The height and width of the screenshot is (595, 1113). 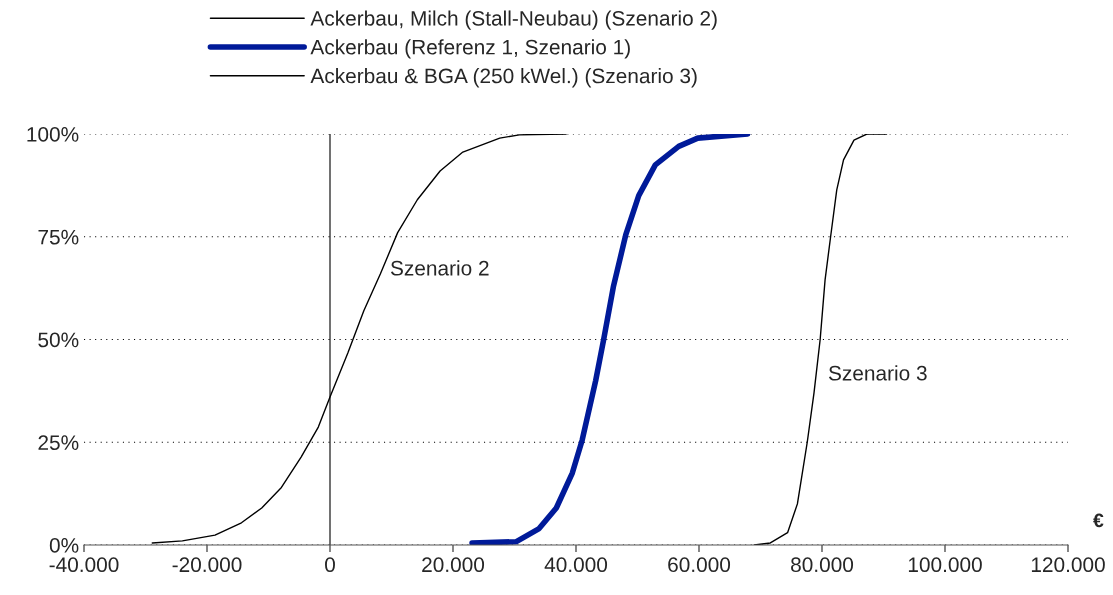 What do you see at coordinates (822, 565) in the screenshot?
I see `x-tick-label: 80.000` at bounding box center [822, 565].